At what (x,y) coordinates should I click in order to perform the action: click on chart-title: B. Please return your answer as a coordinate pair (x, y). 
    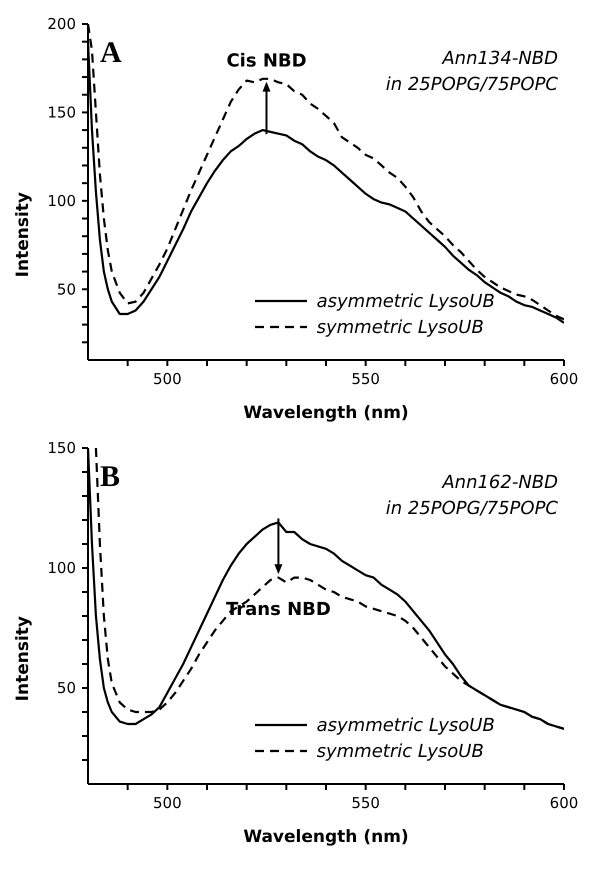
    Looking at the image, I should click on (110, 476).